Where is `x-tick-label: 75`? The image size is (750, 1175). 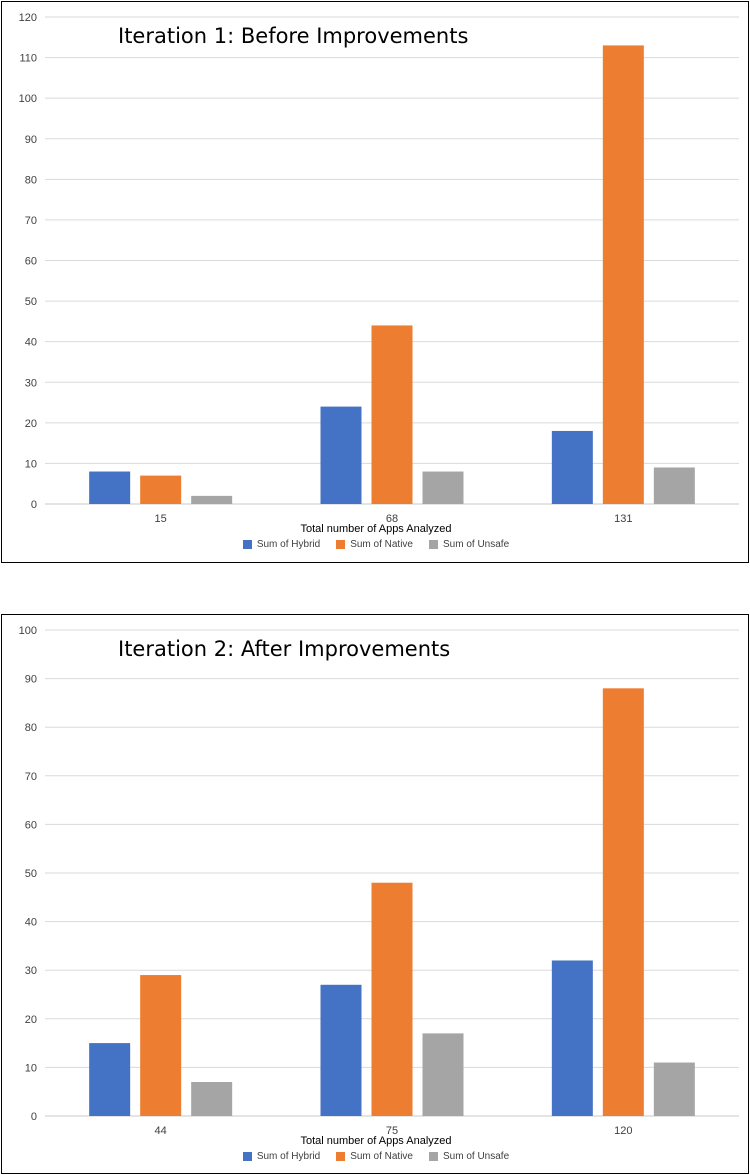 x-tick-label: 75 is located at coordinates (392, 1131).